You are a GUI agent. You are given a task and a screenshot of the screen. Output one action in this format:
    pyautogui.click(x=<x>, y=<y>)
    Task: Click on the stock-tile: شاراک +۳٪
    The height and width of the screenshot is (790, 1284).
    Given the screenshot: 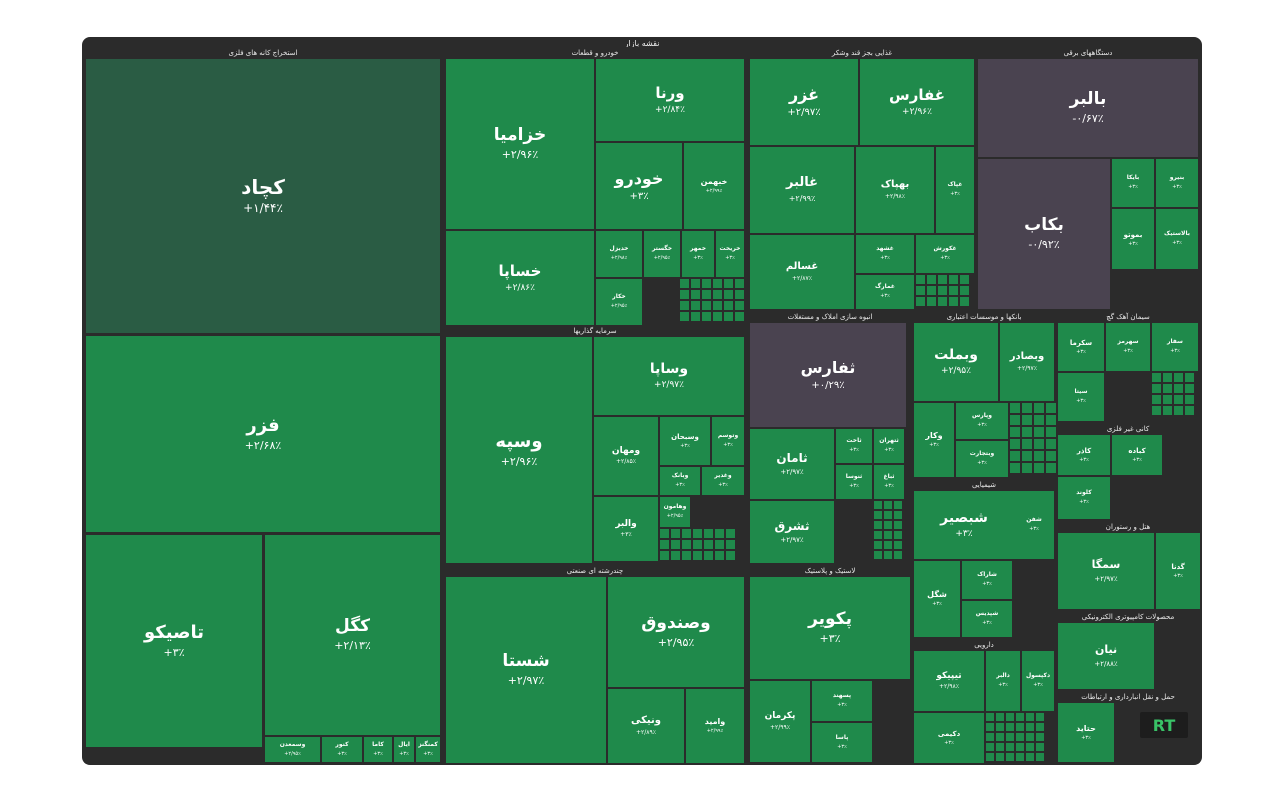 What is the action you would take?
    pyautogui.click(x=987, y=580)
    